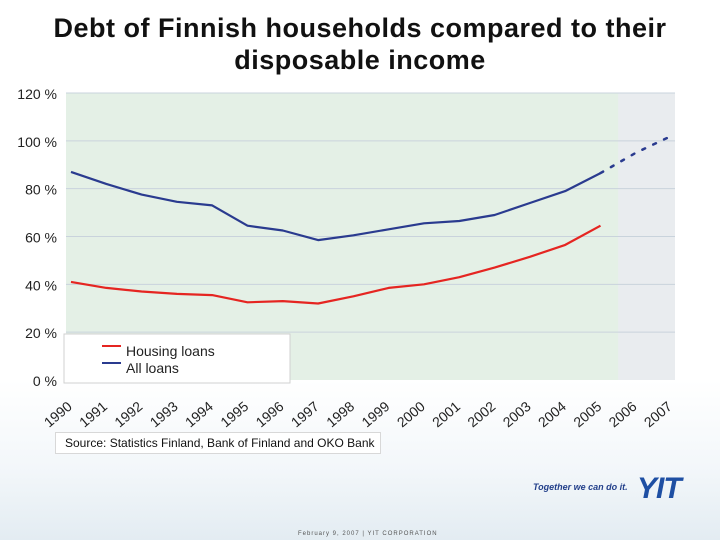 Image resolution: width=720 pixels, height=540 pixels. Describe the element at coordinates (517, 414) in the screenshot. I see `x-tick-label: 2003` at that location.